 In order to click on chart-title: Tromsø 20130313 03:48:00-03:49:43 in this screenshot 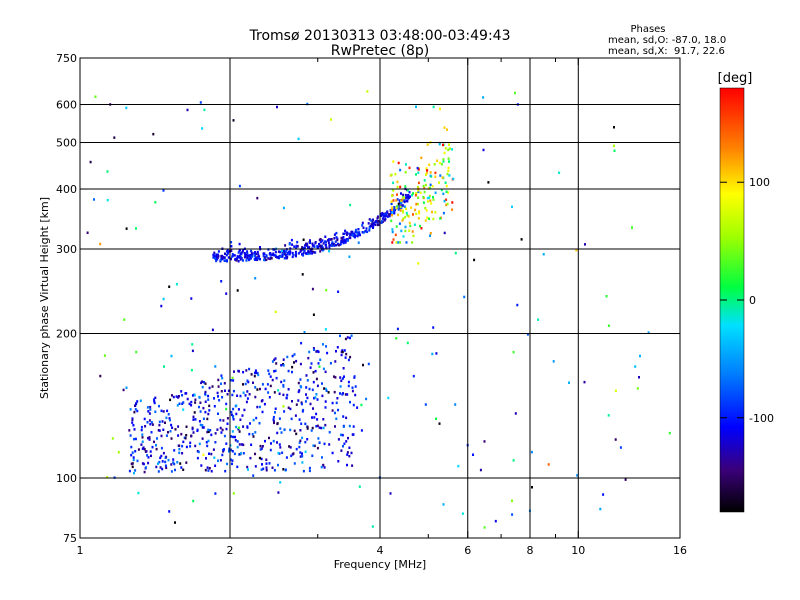, I will do `click(380, 36)`.